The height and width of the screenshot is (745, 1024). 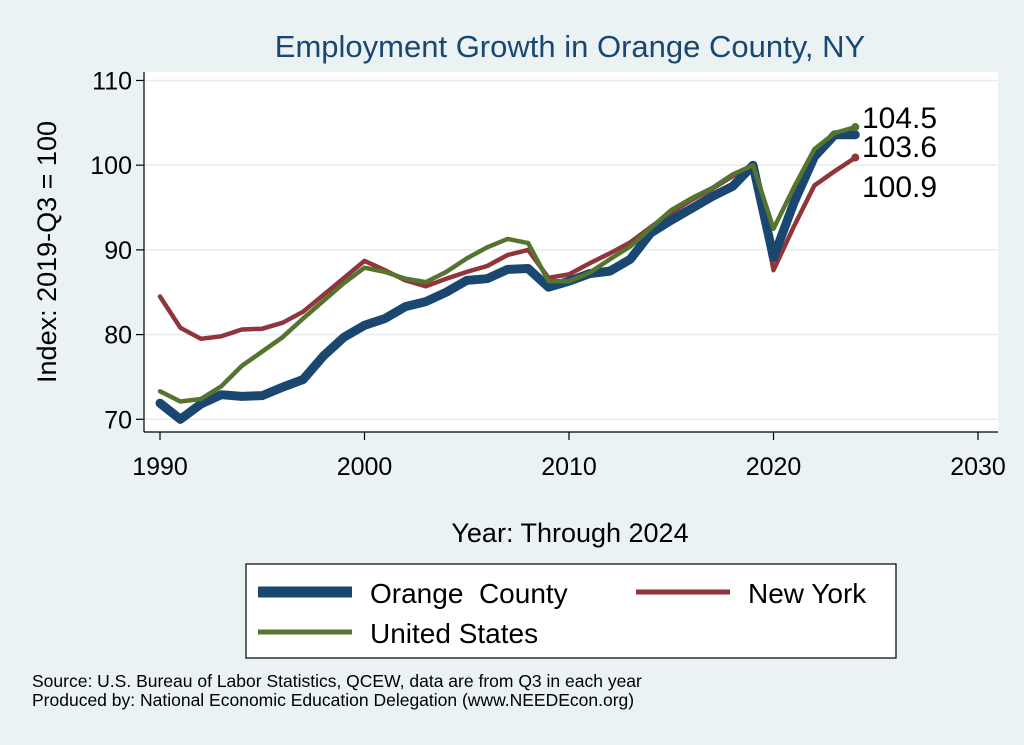 What do you see at coordinates (774, 467) in the screenshot?
I see `x-tick-label-2020: 2020` at bounding box center [774, 467].